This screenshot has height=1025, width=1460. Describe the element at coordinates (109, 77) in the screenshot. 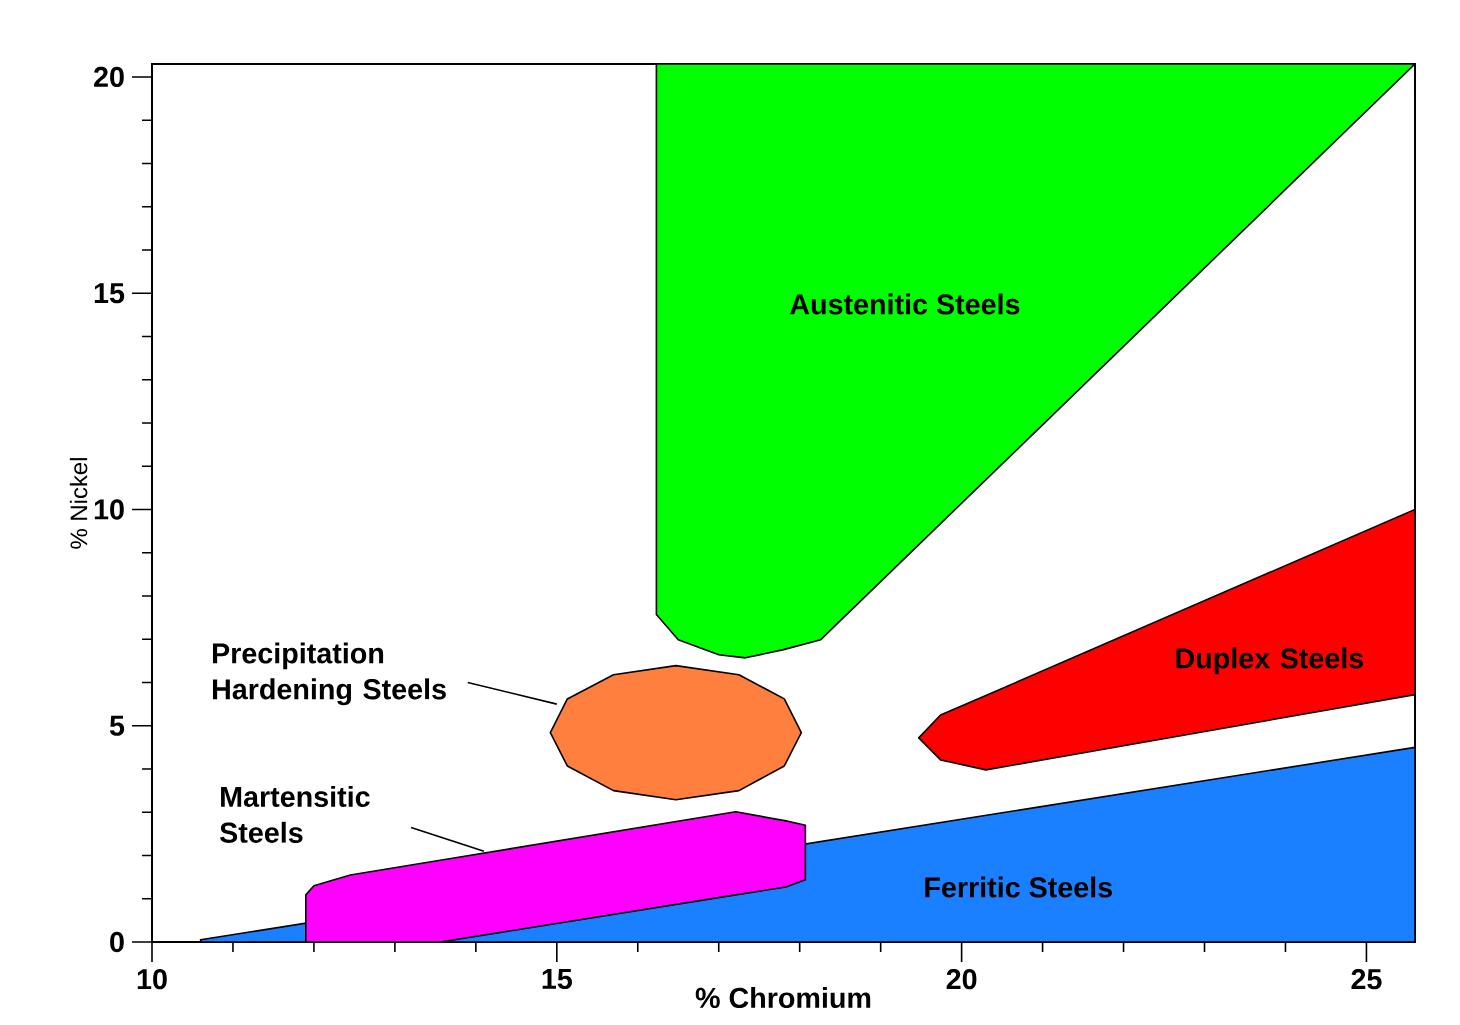

I see `y-tick-label: 20` at that location.